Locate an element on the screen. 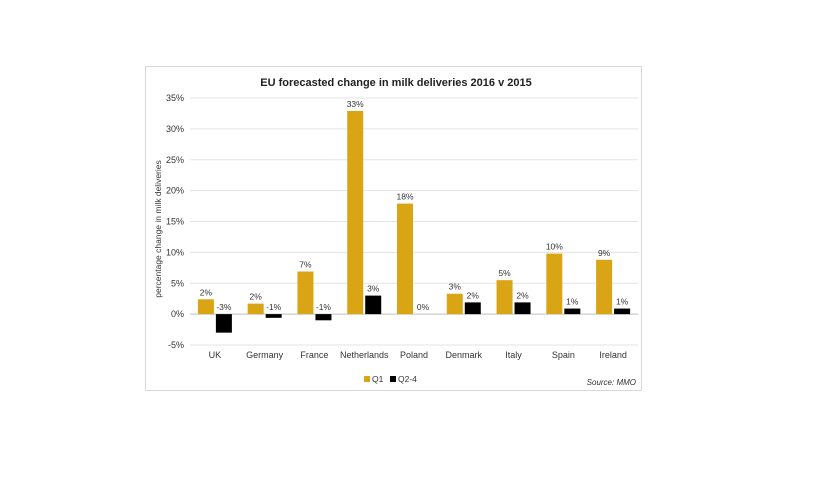 This screenshot has height=484, width=831. x-tick-label: France is located at coordinates (314, 355).